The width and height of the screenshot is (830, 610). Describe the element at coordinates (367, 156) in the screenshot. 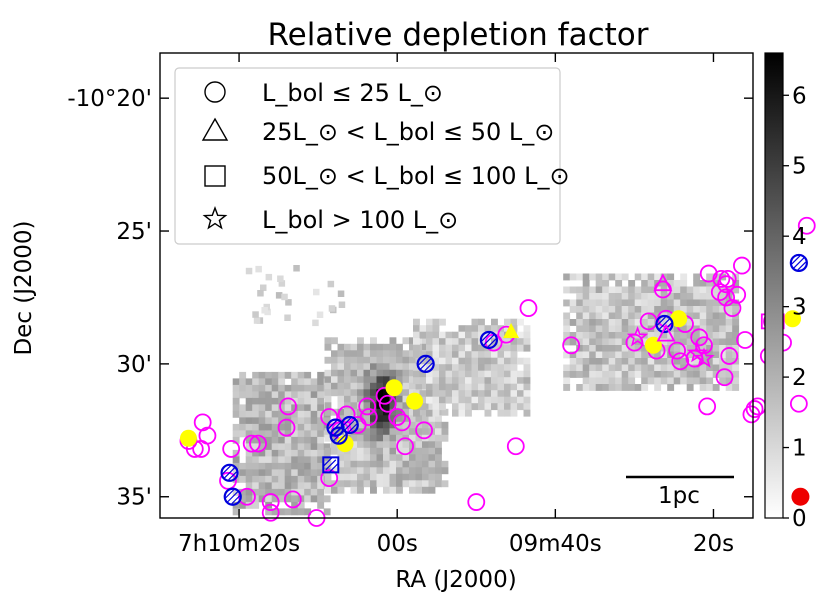

I see `legend-box` at that location.